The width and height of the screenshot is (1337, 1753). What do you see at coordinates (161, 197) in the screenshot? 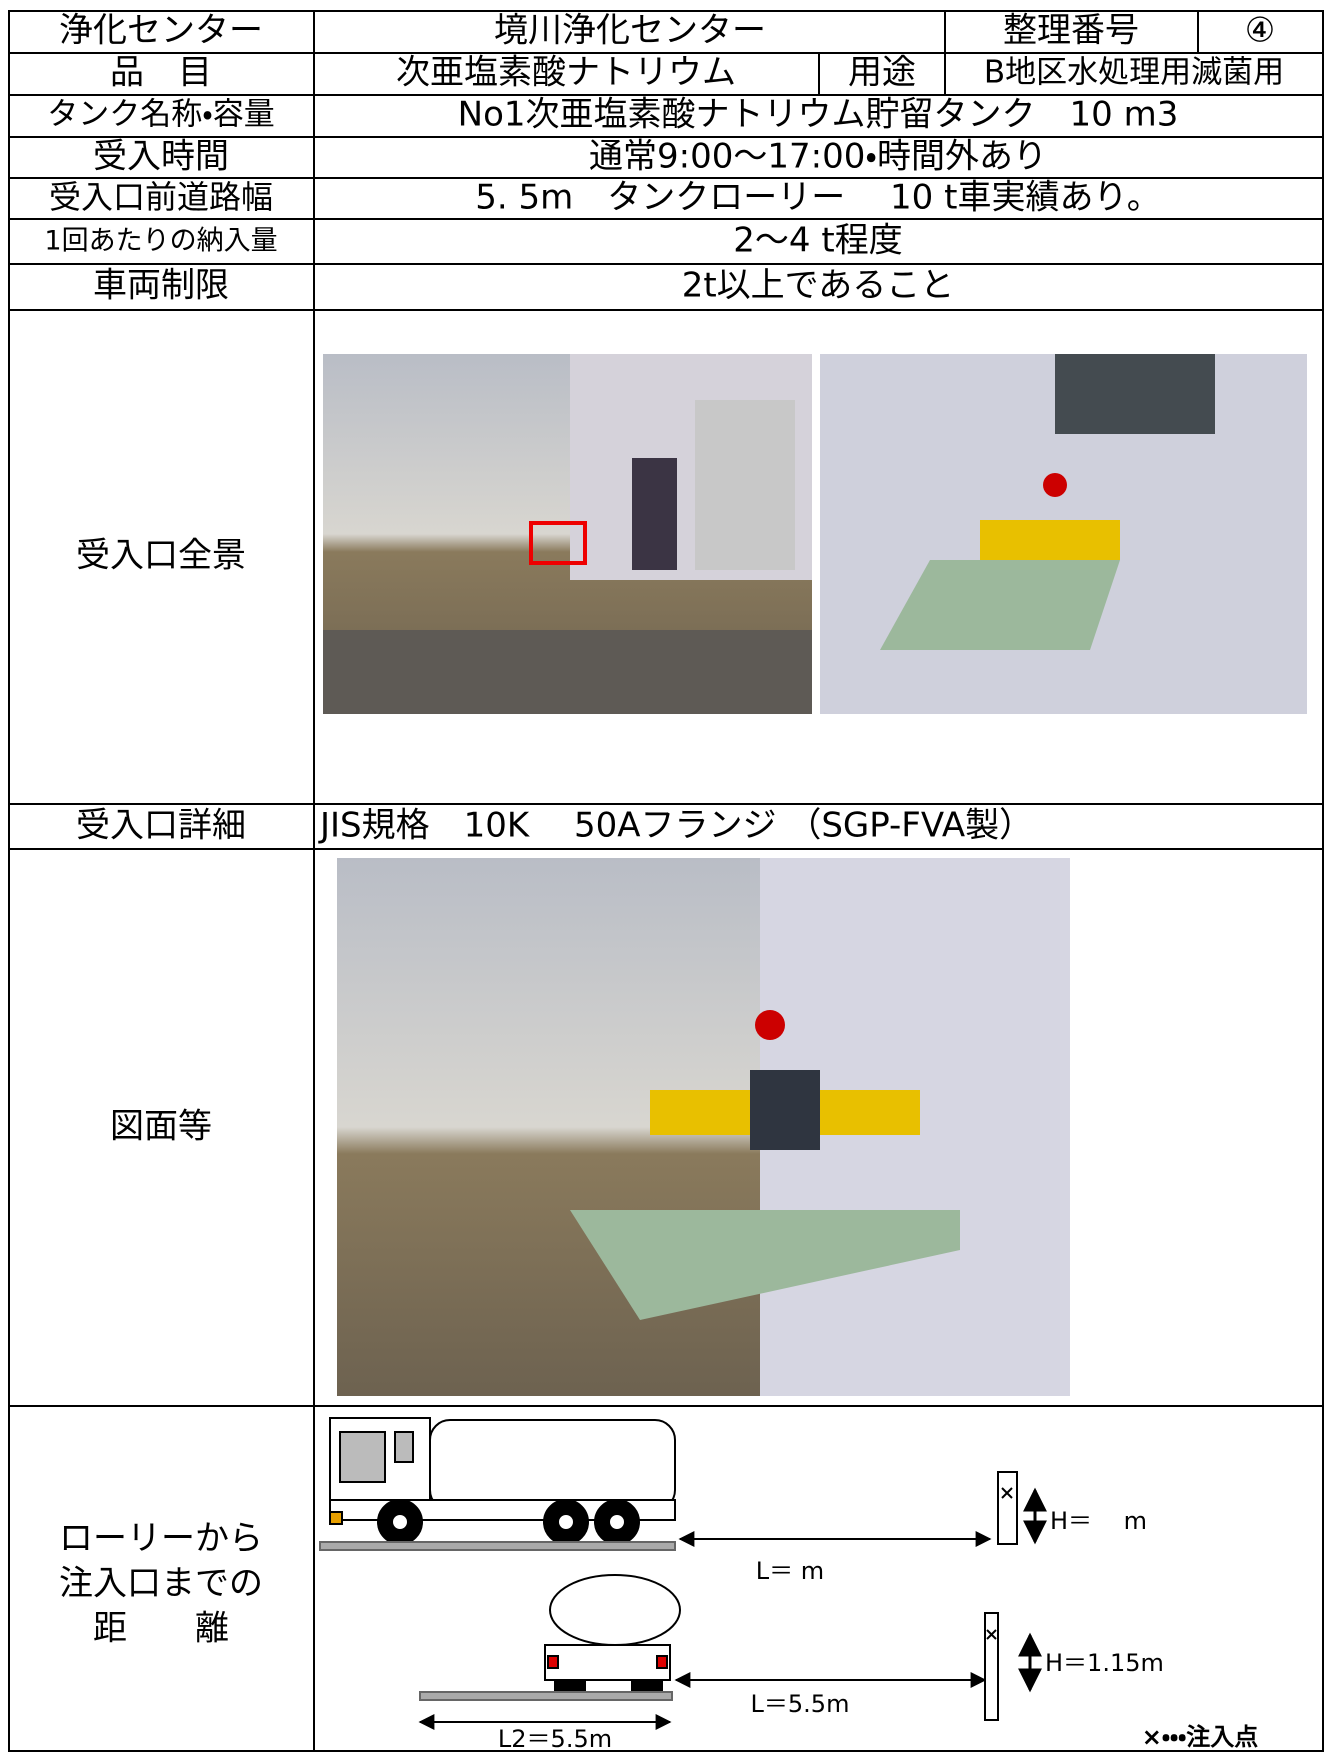
I see `cell: 受入口前道路幅` at bounding box center [161, 197].